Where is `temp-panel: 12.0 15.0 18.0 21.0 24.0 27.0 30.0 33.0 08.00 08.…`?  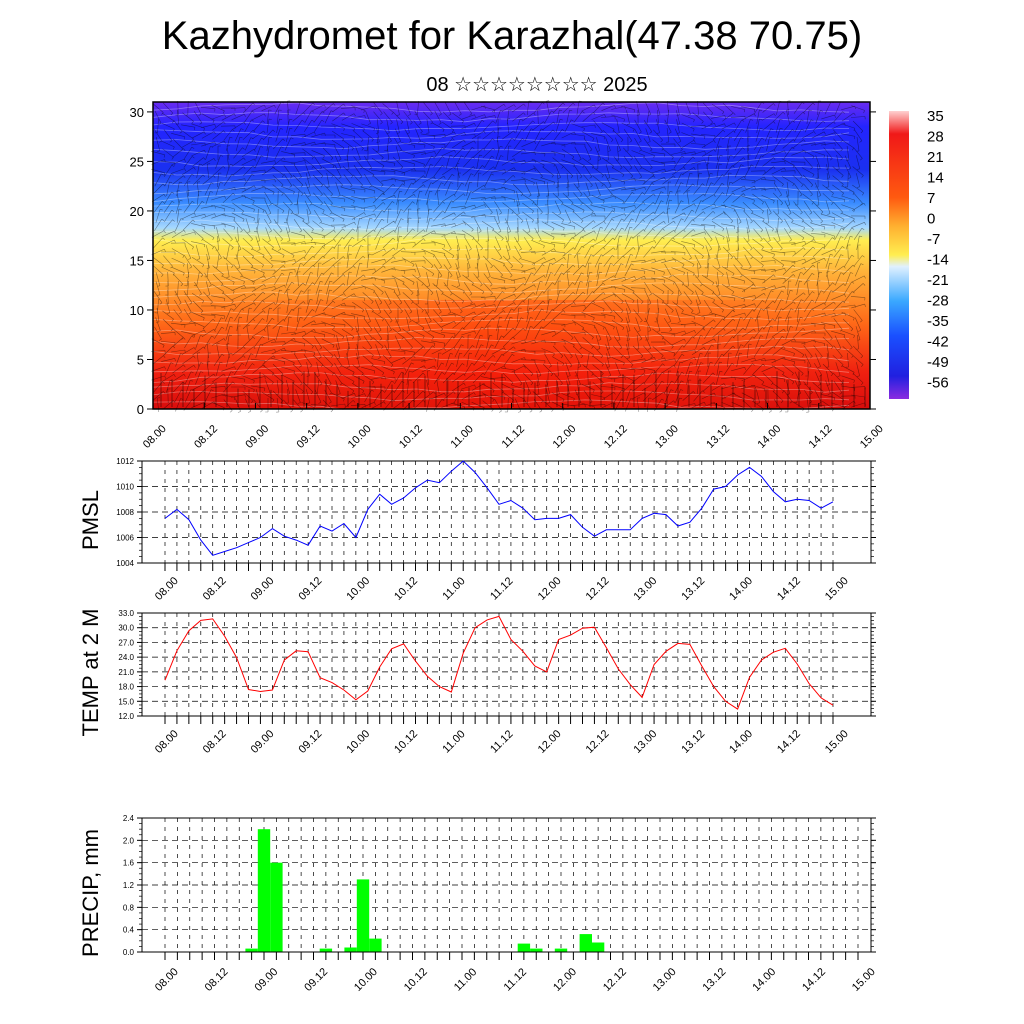 temp-panel: 12.0 15.0 18.0 21.0 24.0 27.0 30.0 33.0 08.00 08.… is located at coordinates (477, 682).